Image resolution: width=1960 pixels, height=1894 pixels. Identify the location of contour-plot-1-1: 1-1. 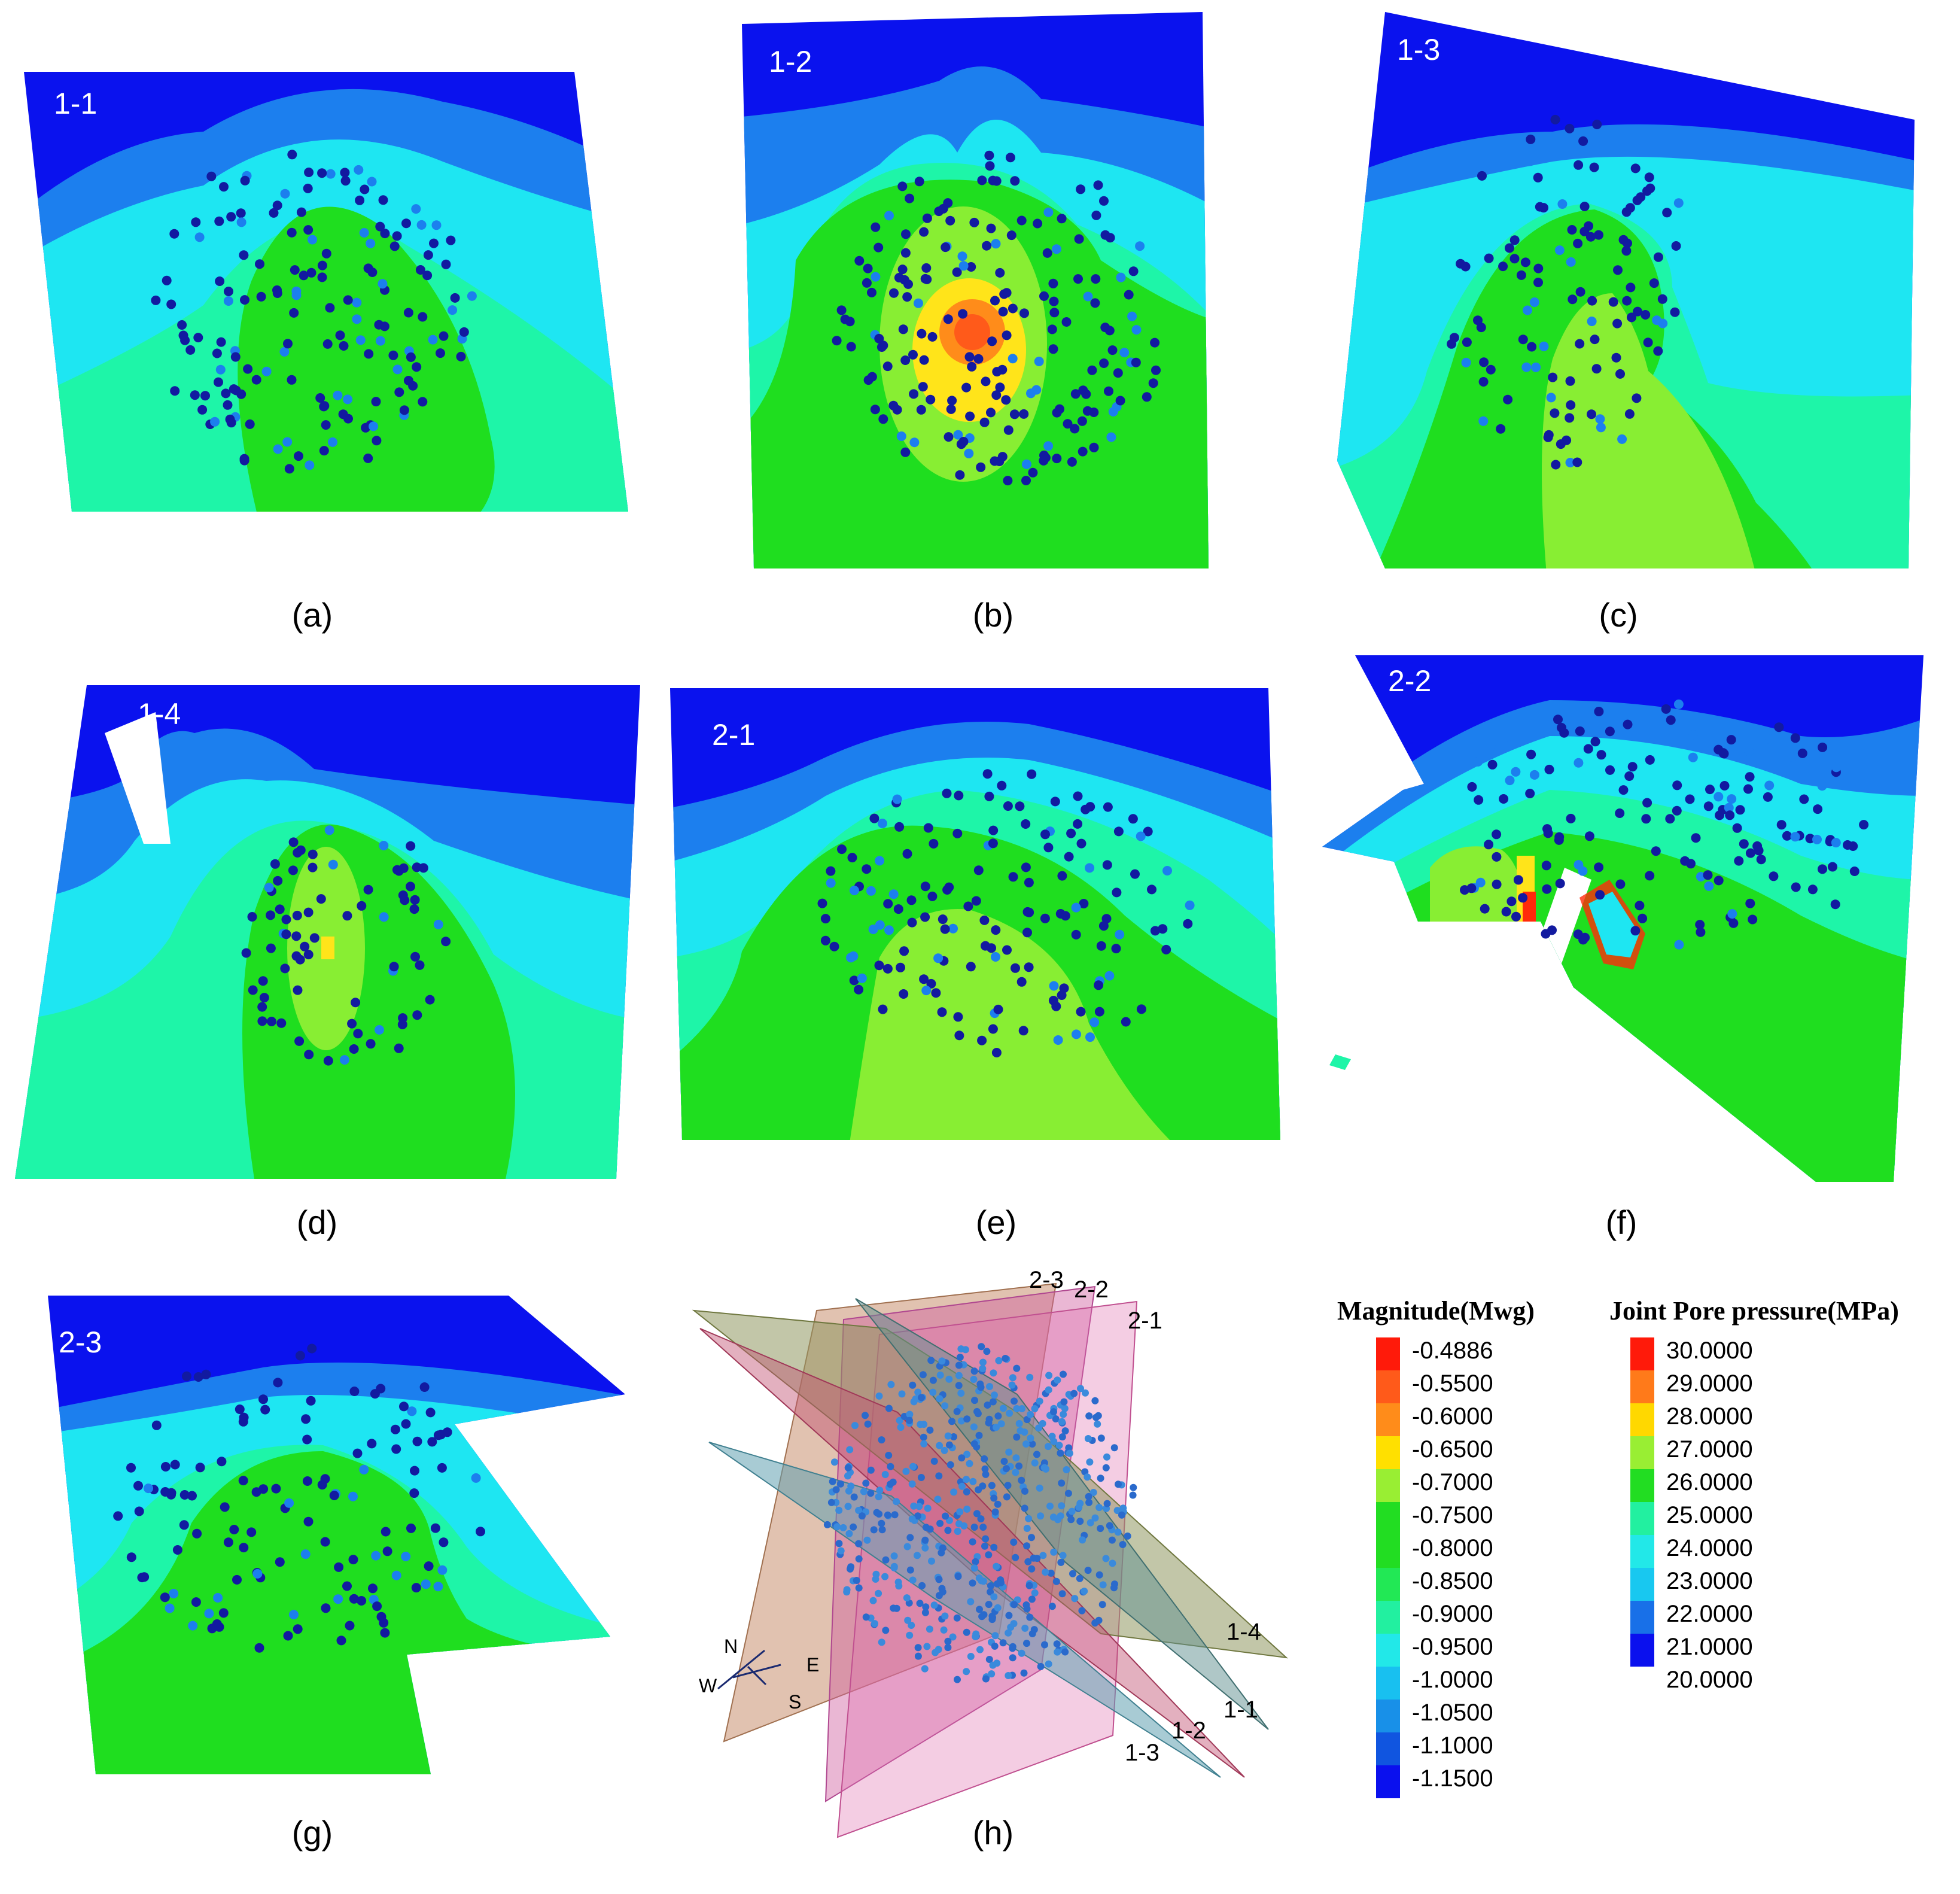
(326, 292).